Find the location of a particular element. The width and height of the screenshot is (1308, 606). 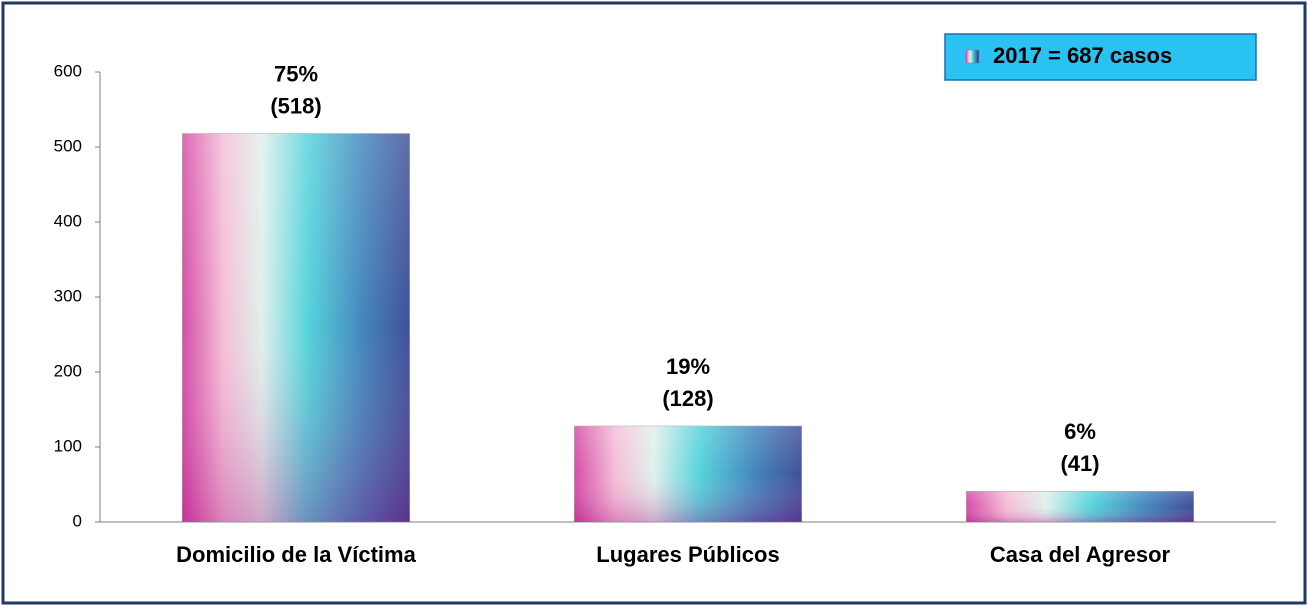

x-tick-label: Casa del Agresor is located at coordinates (1080, 554).